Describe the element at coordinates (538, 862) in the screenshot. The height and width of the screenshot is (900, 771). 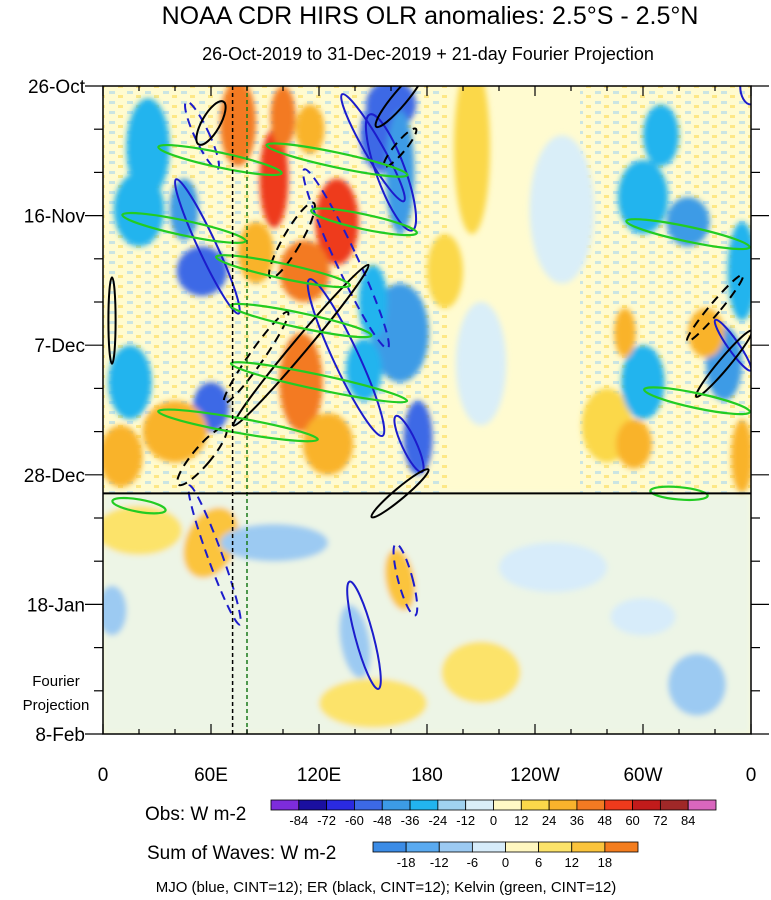
I see `waves-colorbar-level-label: 6` at that location.